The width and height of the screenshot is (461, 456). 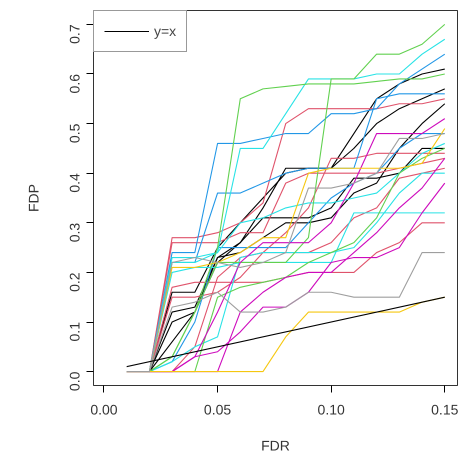 What do you see at coordinates (74, 282) in the screenshot?
I see `y-tick-label: 0.2` at bounding box center [74, 282].